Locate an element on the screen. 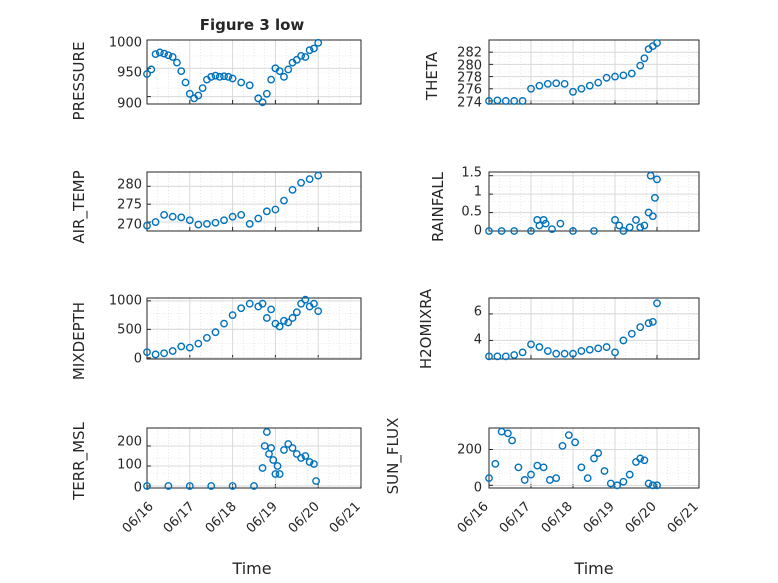 This screenshot has width=778, height=583. y-axis-label: MIXDEPTH is located at coordinates (79, 341).